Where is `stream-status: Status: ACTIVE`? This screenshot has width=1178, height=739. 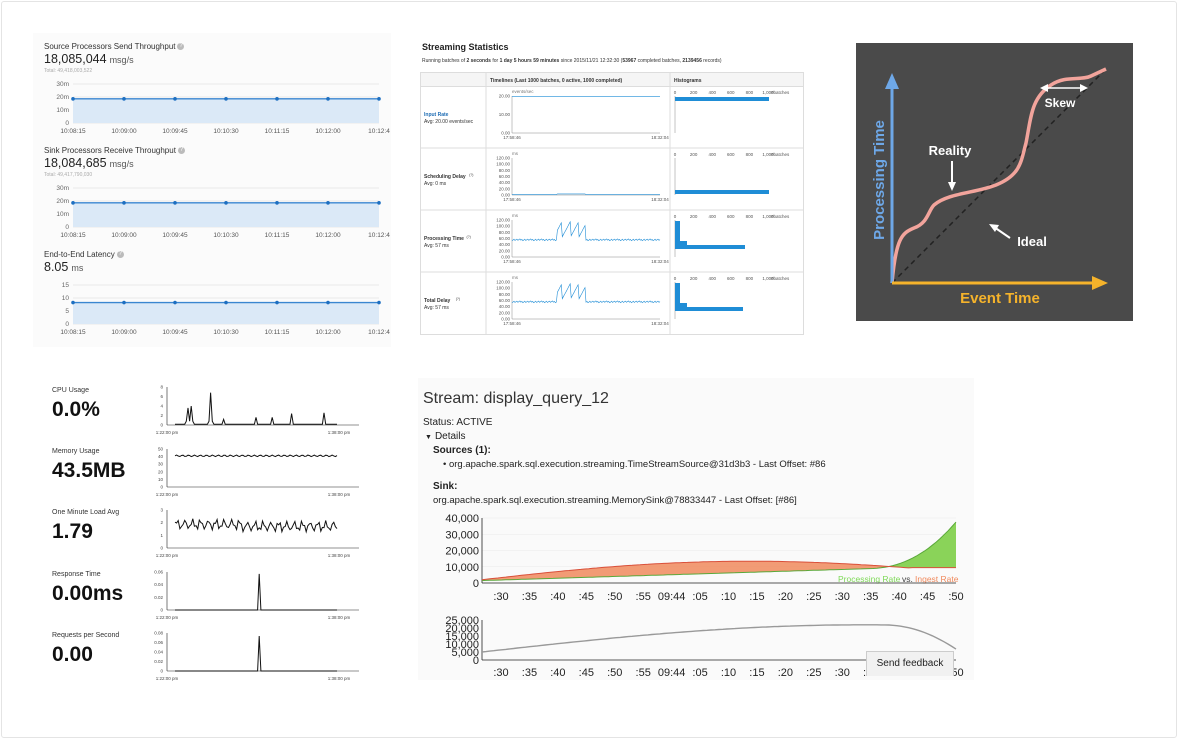
stream-status: Status: ACTIVE is located at coordinates (458, 422).